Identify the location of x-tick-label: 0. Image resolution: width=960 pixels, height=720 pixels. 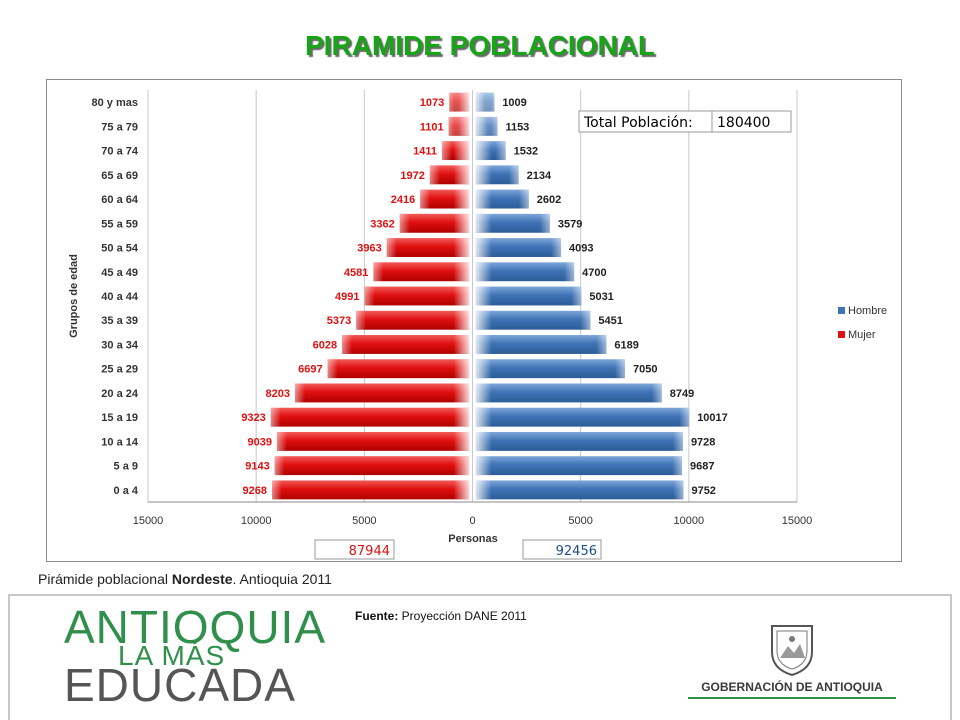
(472, 521).